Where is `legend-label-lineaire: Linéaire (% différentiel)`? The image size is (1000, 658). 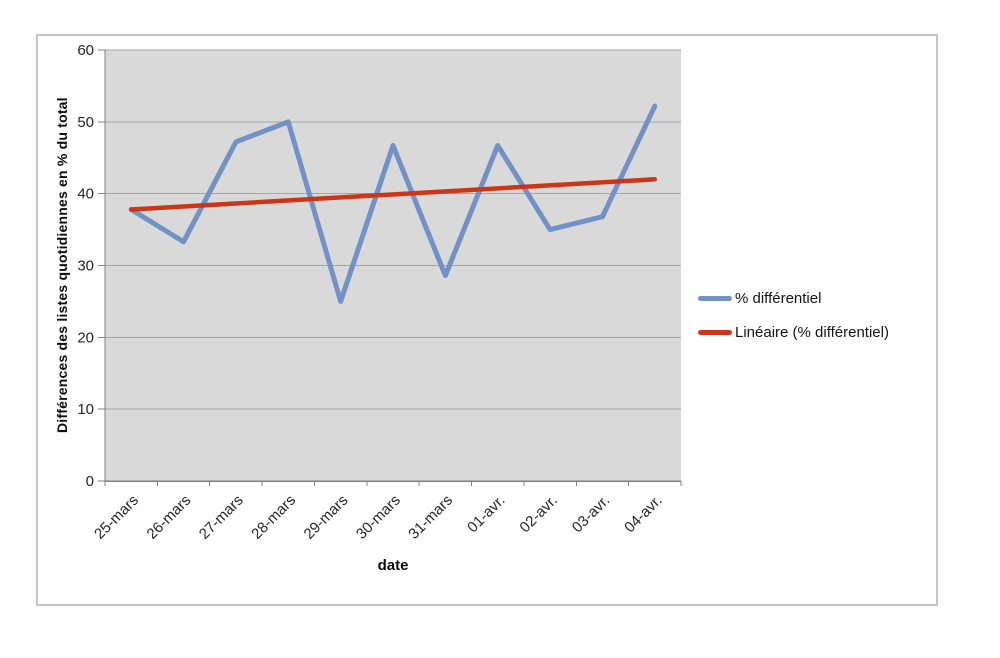 legend-label-lineaire: Linéaire (% différentiel) is located at coordinates (812, 332).